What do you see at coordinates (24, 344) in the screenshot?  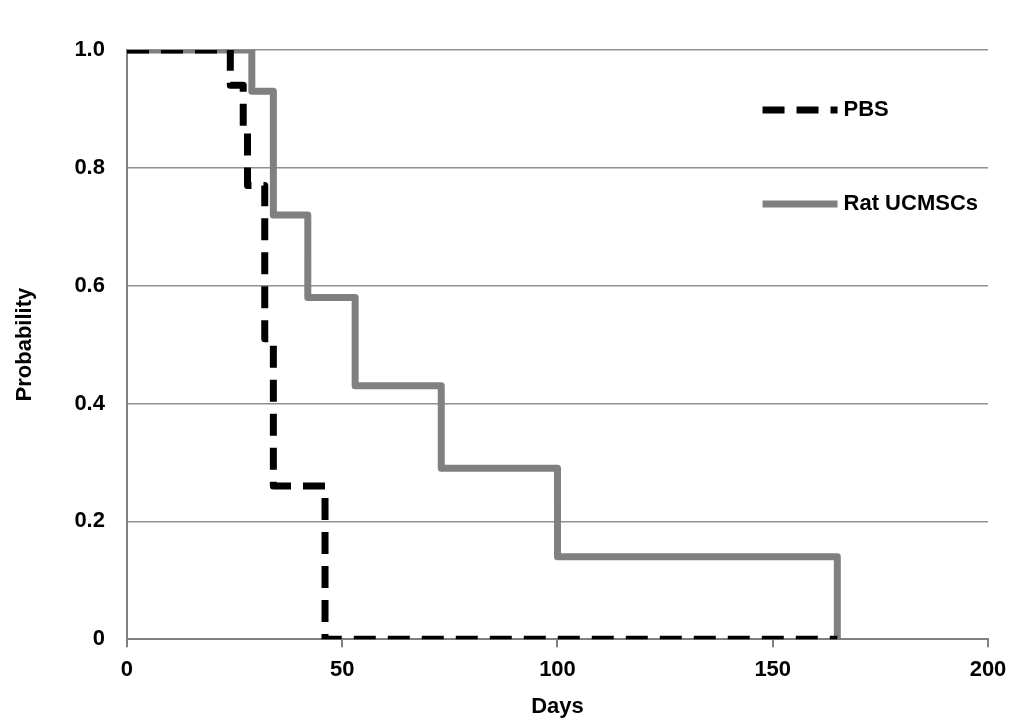 I see `y-axis-title: Probability` at bounding box center [24, 344].